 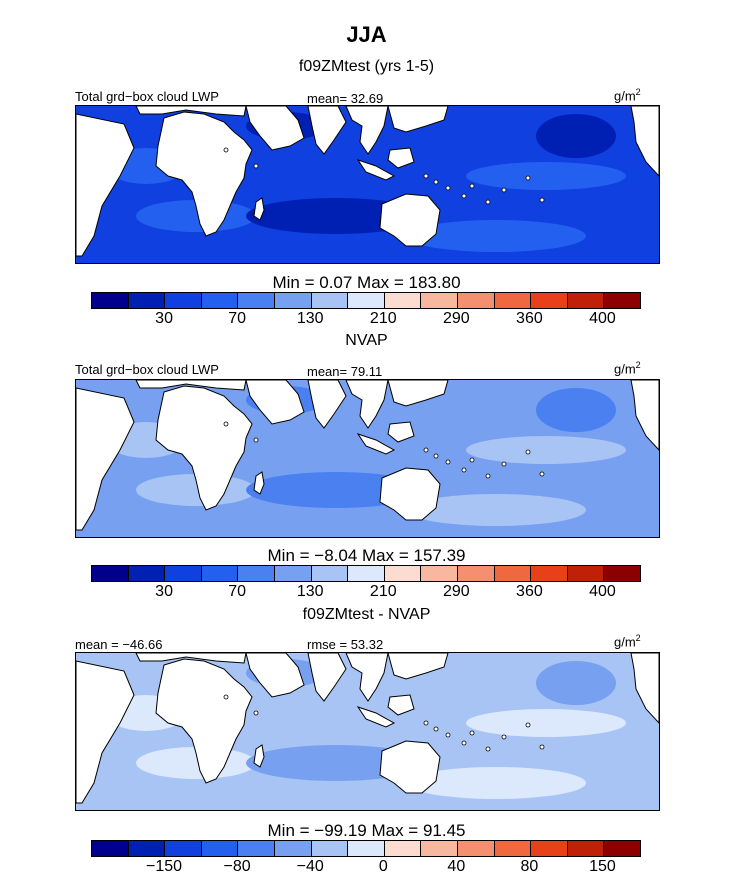 I want to click on colorbar-tick-label: 30, so click(x=164, y=591).